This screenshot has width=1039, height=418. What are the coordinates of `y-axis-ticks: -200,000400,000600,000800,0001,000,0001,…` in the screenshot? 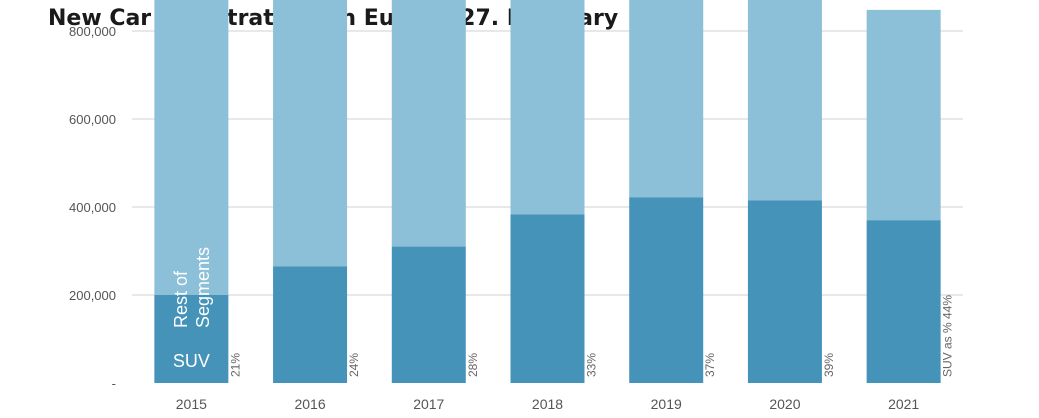 It's located at (92, 207).